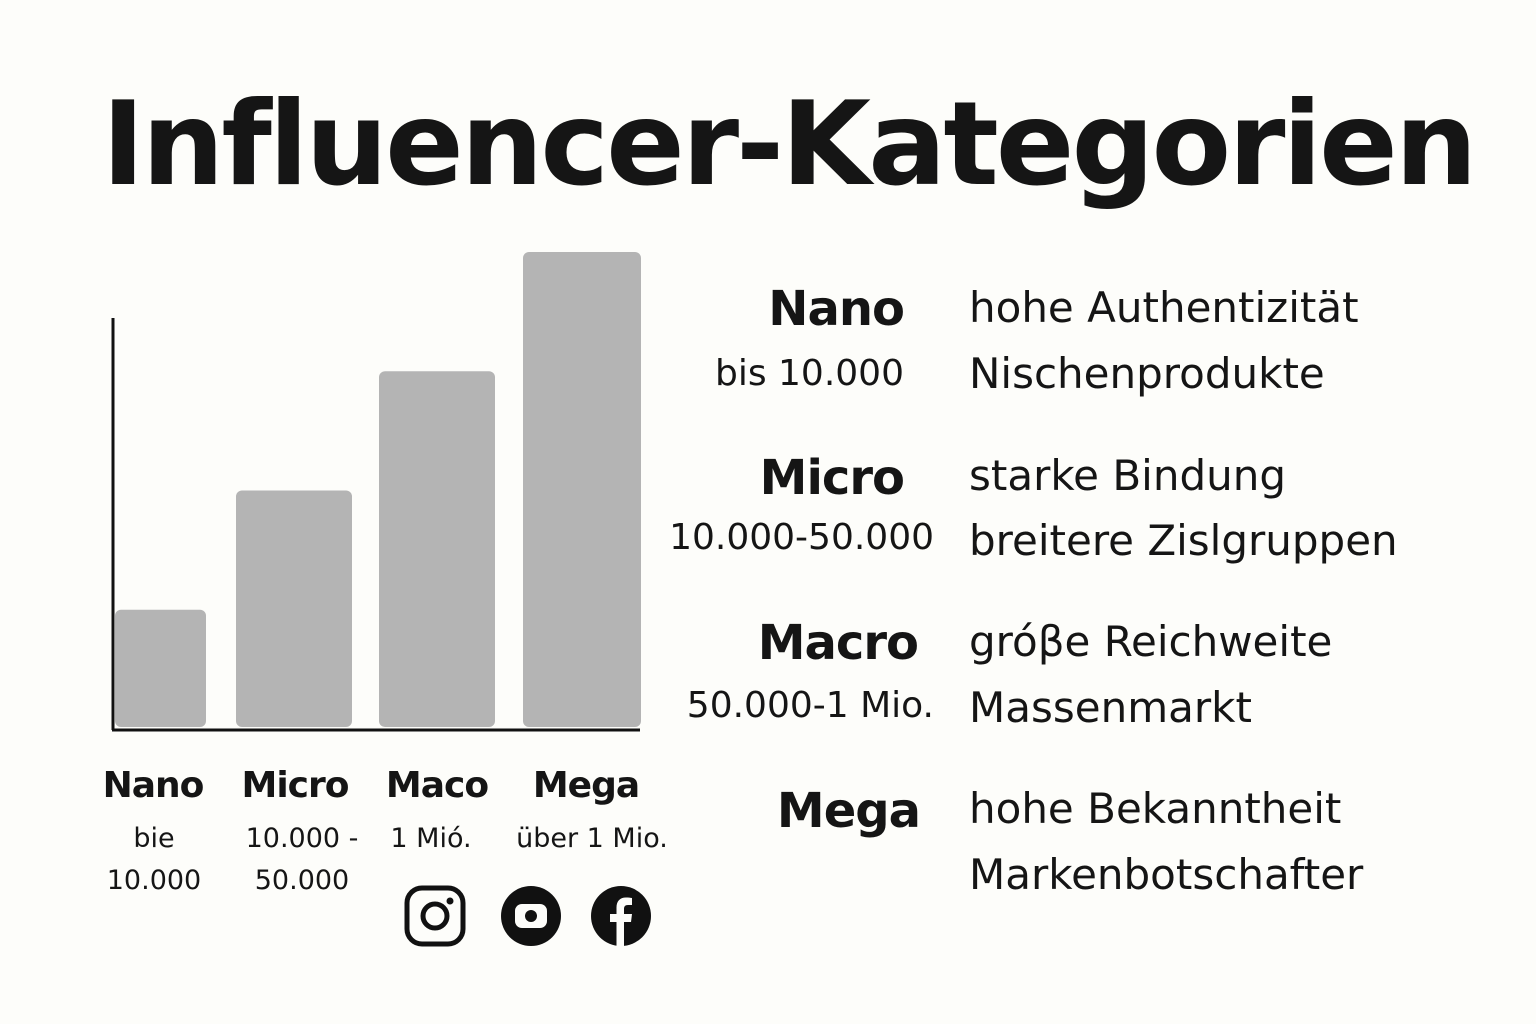  What do you see at coordinates (294, 608) in the screenshot?
I see `bar-micro` at bounding box center [294, 608].